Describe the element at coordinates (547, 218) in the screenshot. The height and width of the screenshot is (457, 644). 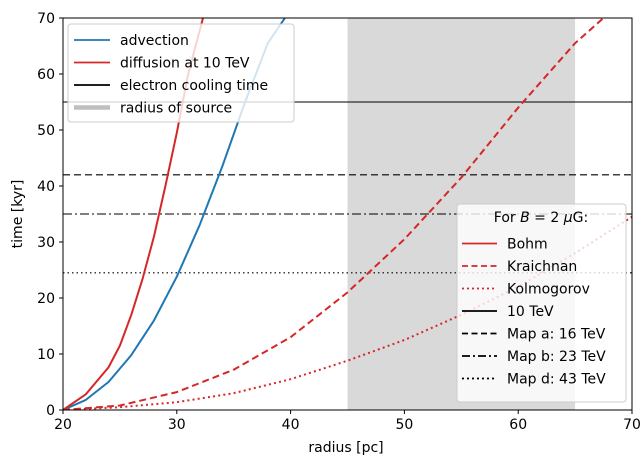
I see `legend-title-part: = 2` at that location.